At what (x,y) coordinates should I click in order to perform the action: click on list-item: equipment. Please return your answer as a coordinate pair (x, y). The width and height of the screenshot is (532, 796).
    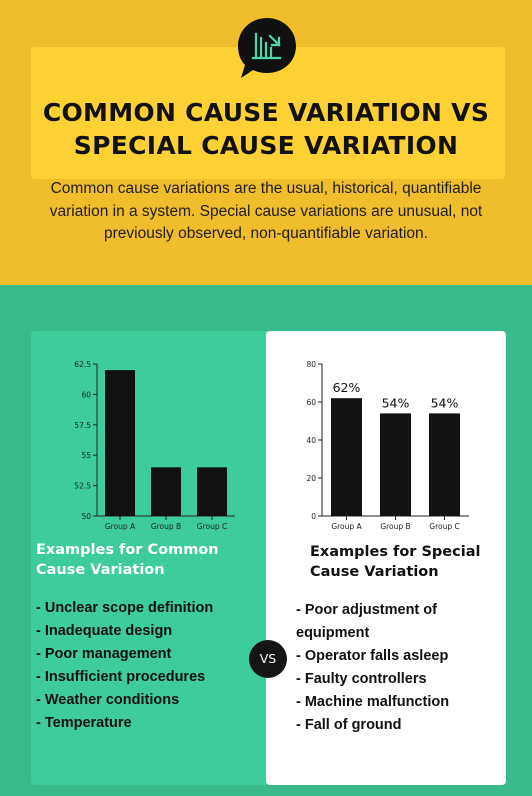
    Looking at the image, I should click on (333, 633).